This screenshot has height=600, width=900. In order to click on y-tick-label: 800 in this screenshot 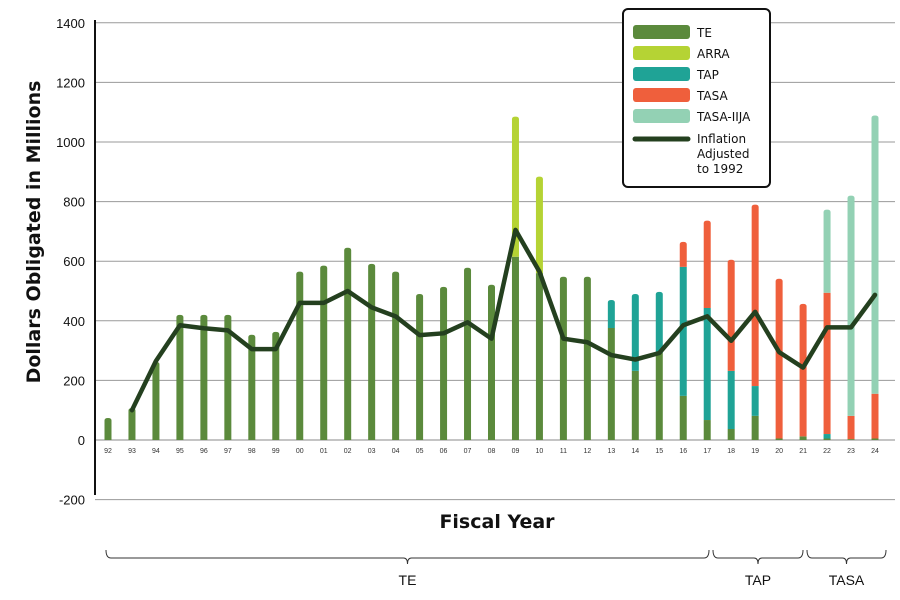, I will do `click(74, 202)`.